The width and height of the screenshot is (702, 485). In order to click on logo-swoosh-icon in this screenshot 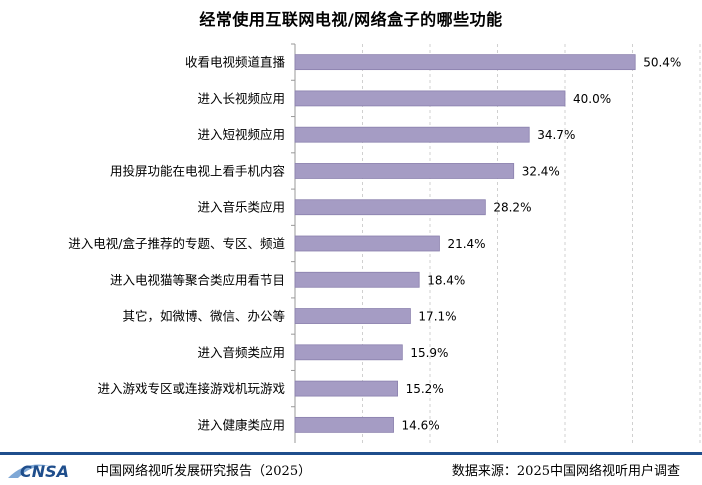, I will do `click(29, 471)`.